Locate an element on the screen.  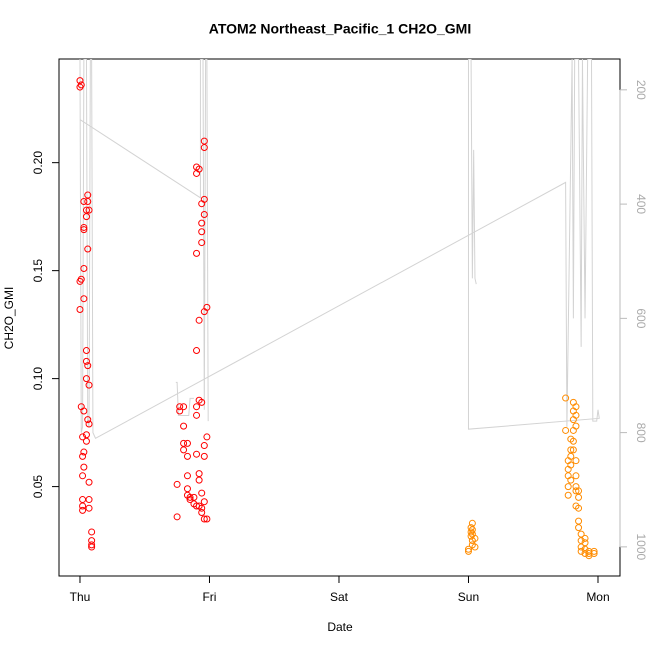
y2-tick-label: 600 is located at coordinates (641, 318).